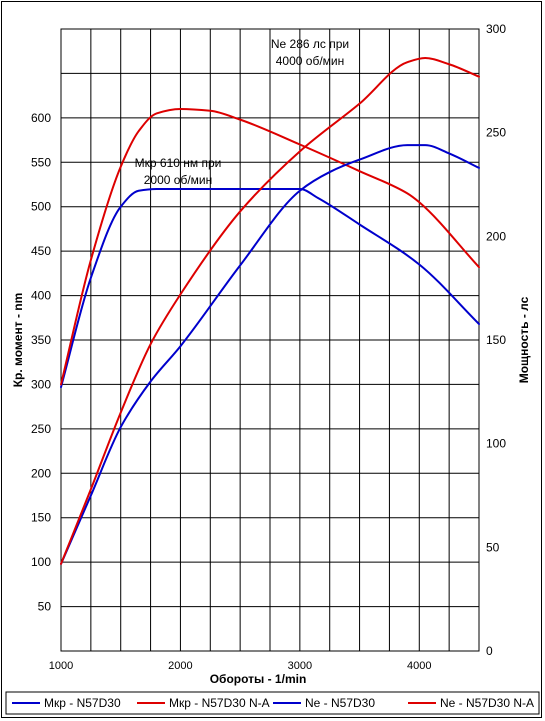  Describe the element at coordinates (41, 118) in the screenshot. I see `y-left-tick-label: 600` at that location.